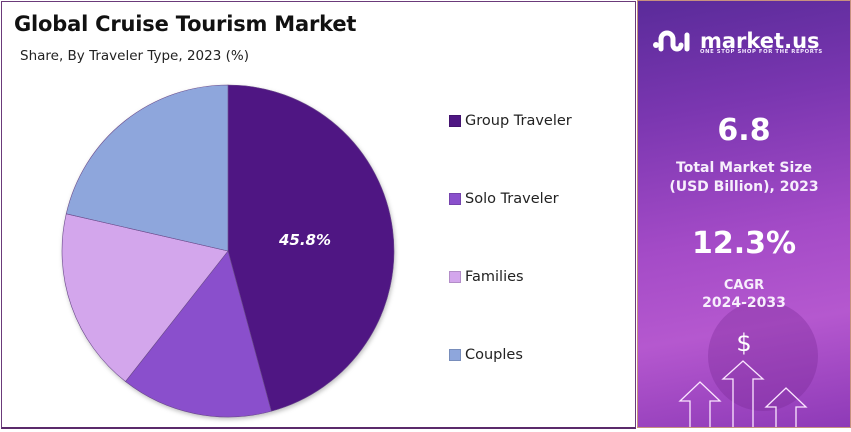  What do you see at coordinates (494, 355) in the screenshot?
I see `legend-label: Couples` at bounding box center [494, 355].